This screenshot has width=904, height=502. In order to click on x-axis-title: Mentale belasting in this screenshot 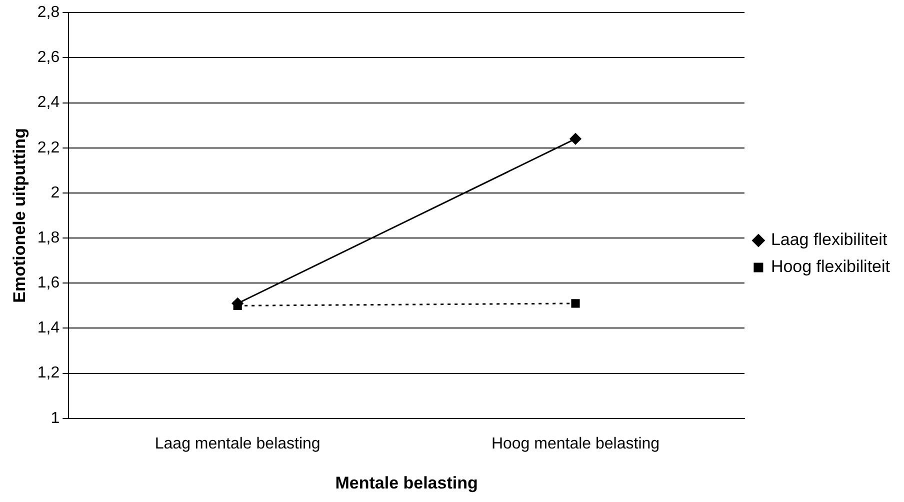, I will do `click(406, 482)`.